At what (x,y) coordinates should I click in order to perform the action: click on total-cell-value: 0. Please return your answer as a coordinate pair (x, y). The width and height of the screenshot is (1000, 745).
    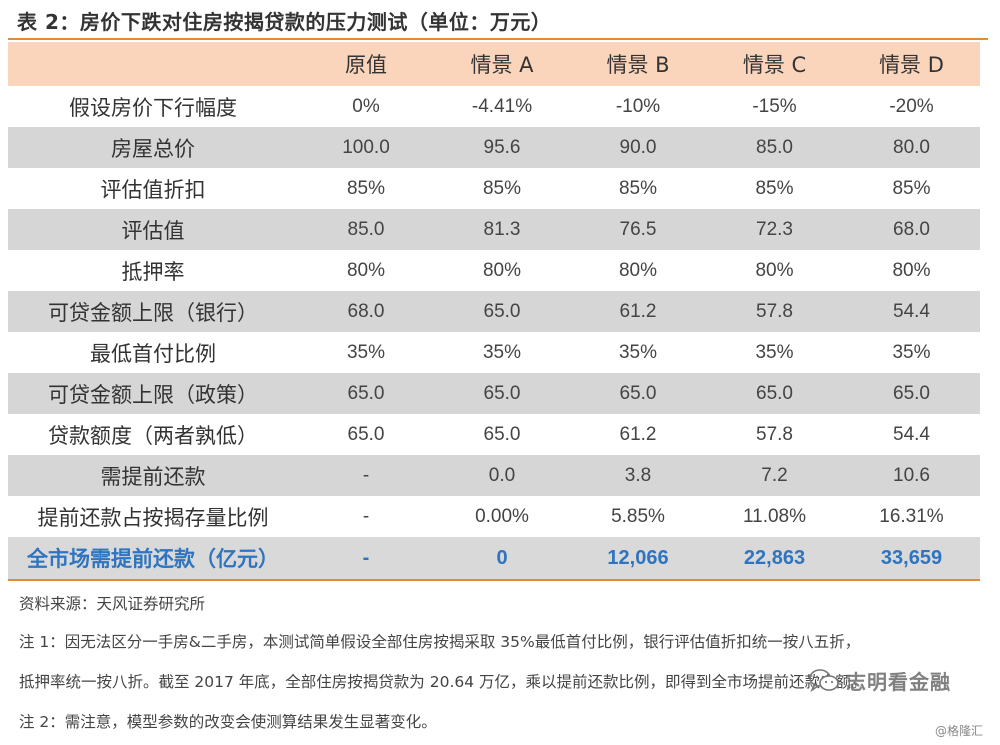
    Looking at the image, I should click on (502, 559).